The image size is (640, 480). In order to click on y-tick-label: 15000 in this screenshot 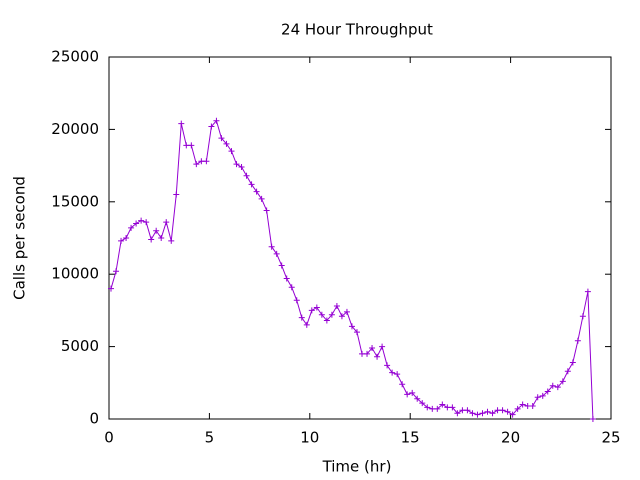, I will do `click(75, 201)`.